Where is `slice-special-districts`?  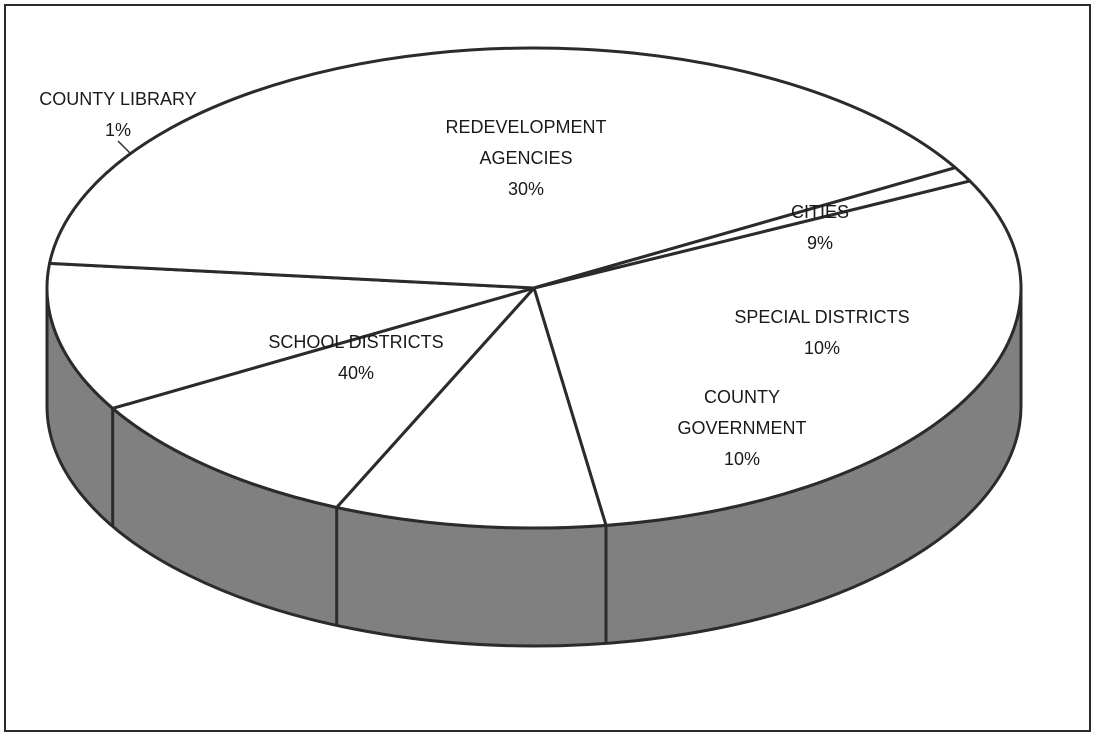 slice-special-districts is located at coordinates (323, 397).